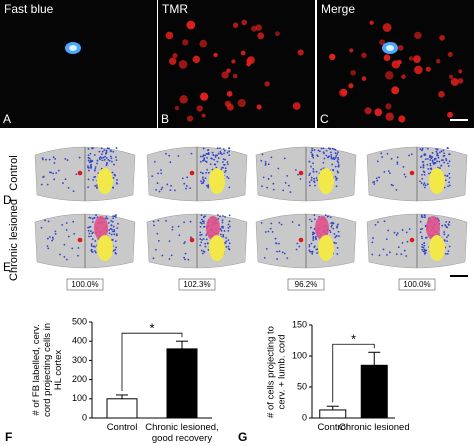  Describe the element at coordinates (122, 408) in the screenshot. I see `bar` at that location.